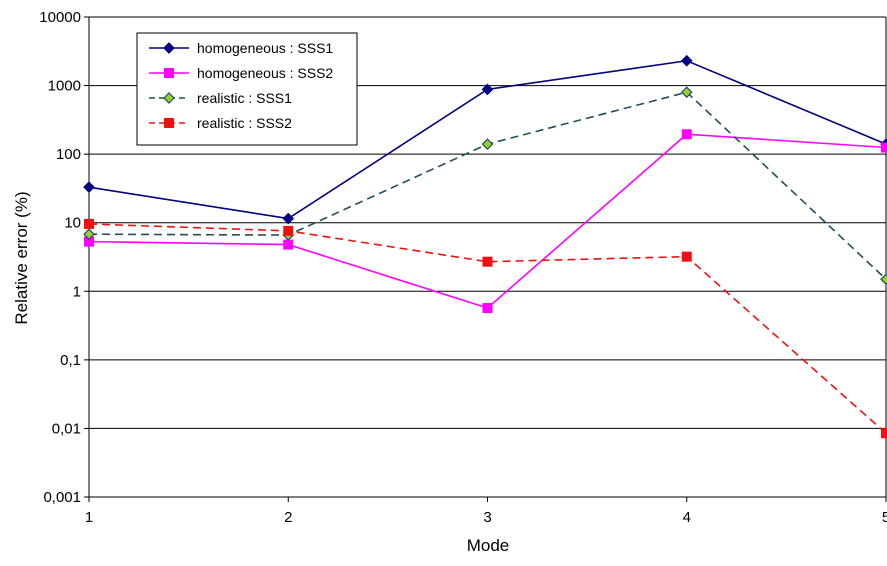 This screenshot has width=887, height=566. What do you see at coordinates (68, 154) in the screenshot?
I see `y-tick-label: 100` at bounding box center [68, 154].